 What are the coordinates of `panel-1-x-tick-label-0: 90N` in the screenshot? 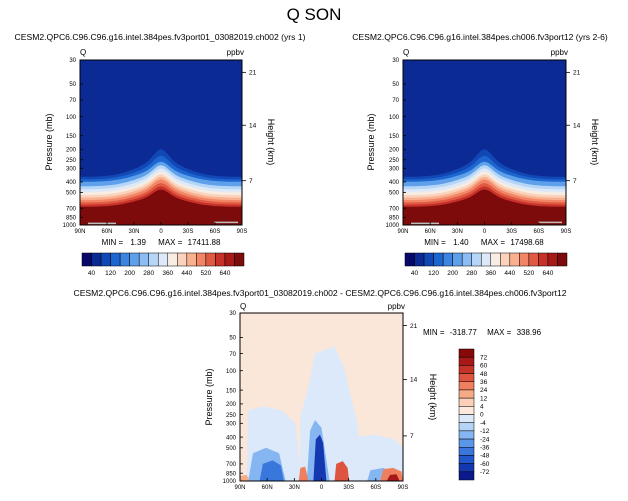 It's located at (79, 232).